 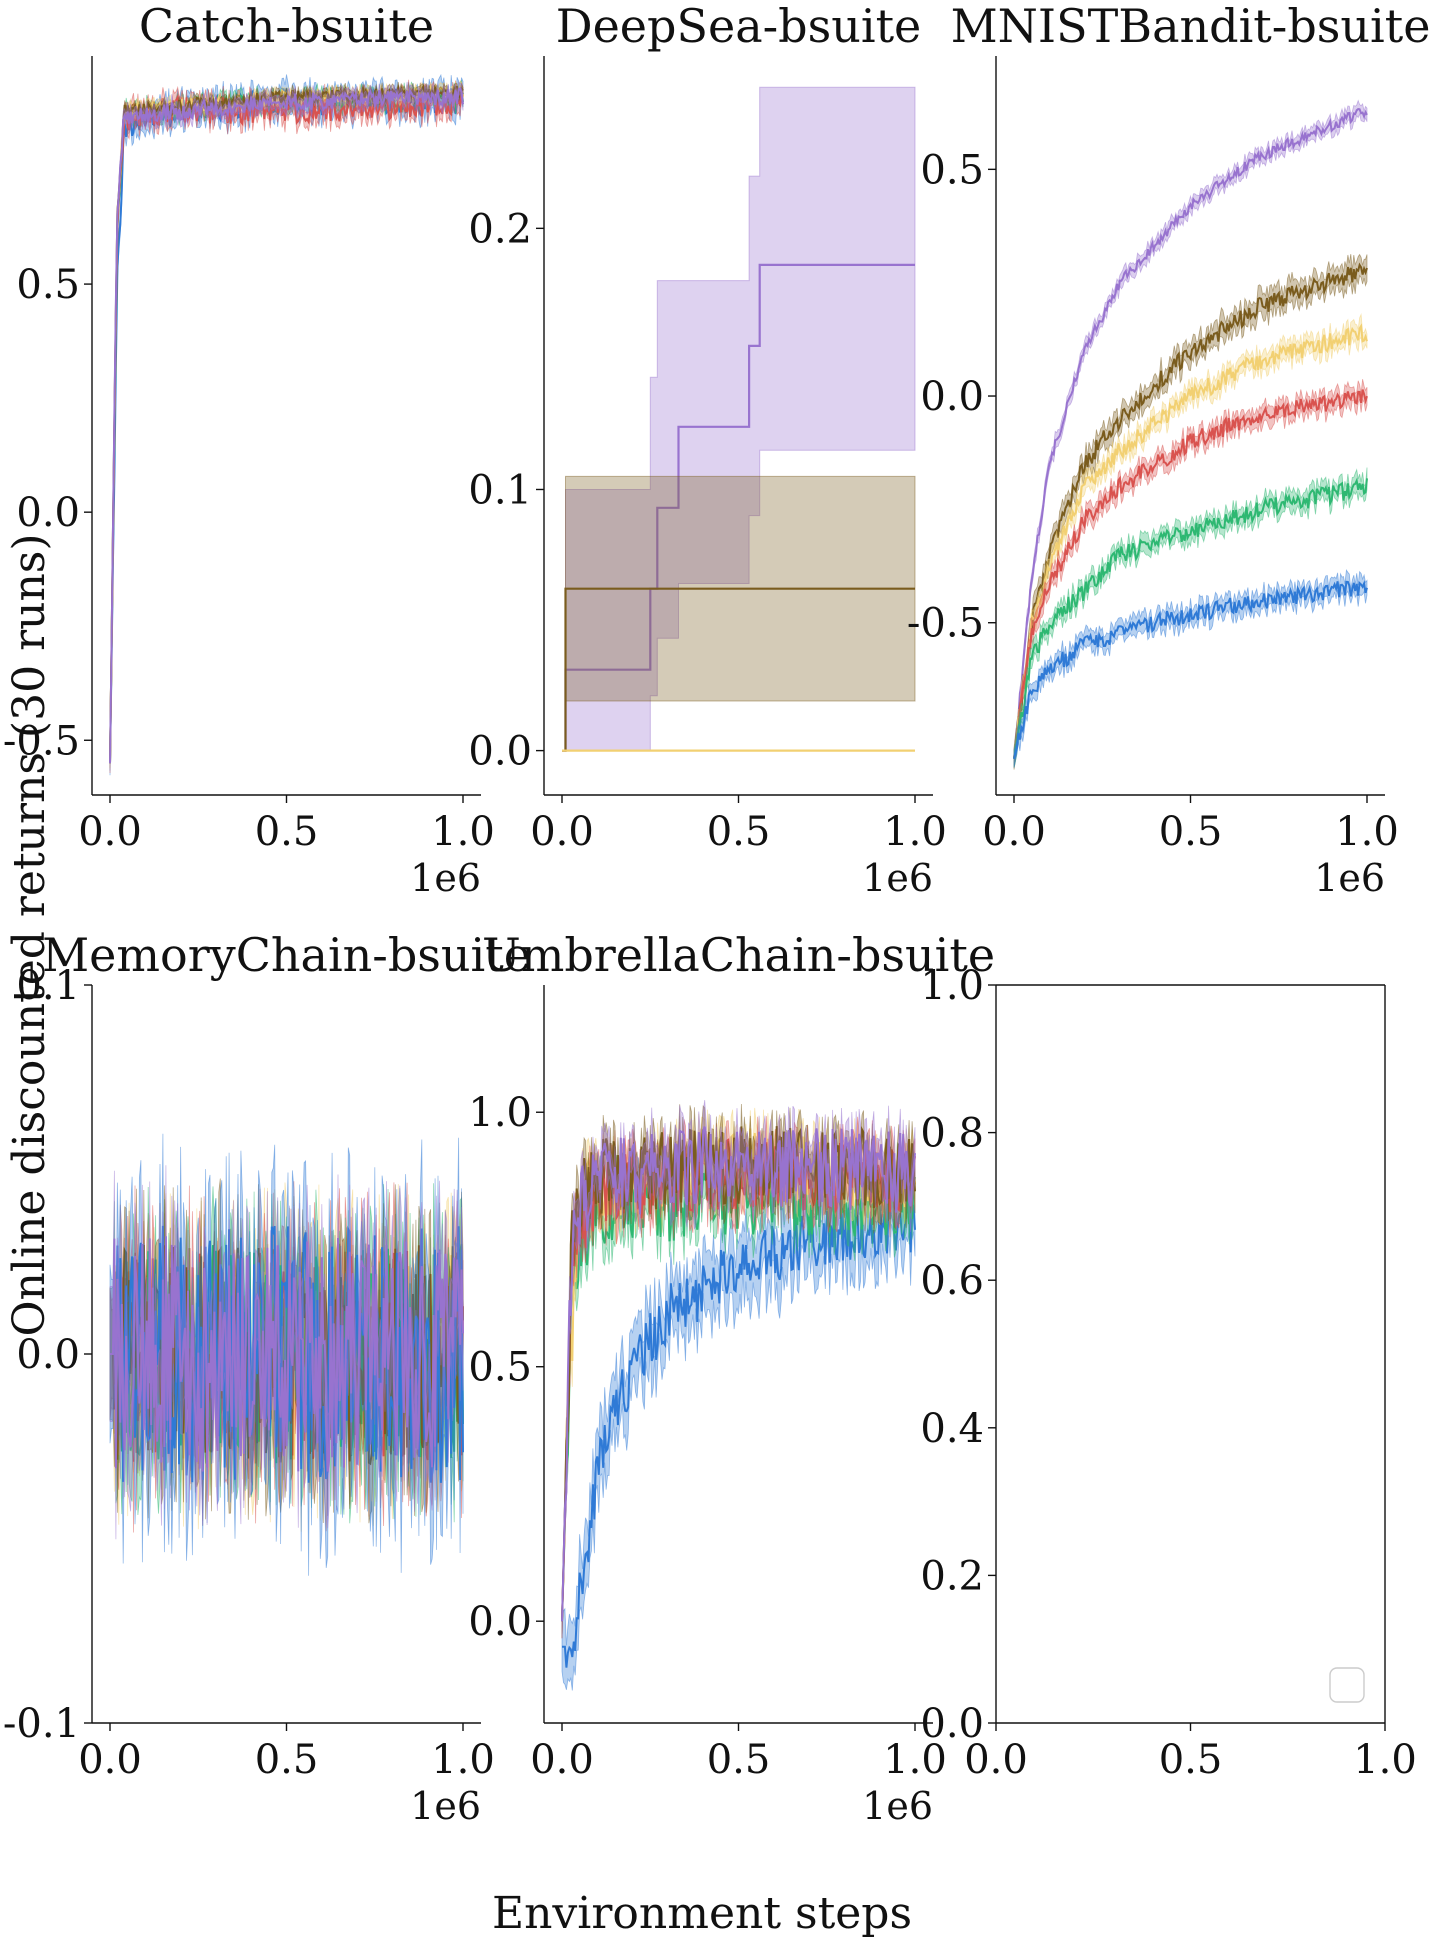 What do you see at coordinates (1347, 1685) in the screenshot?
I see `legend-box` at bounding box center [1347, 1685].